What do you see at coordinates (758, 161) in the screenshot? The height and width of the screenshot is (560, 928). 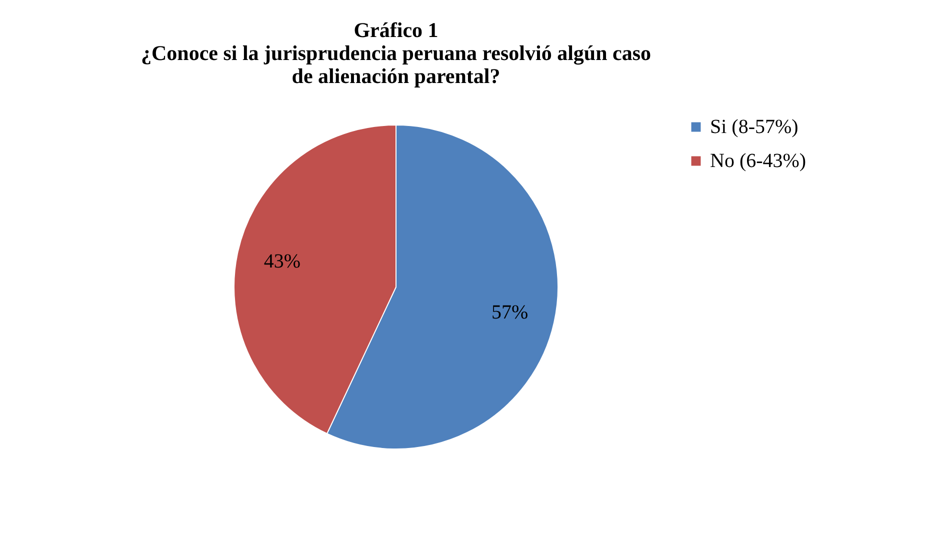 I see `legend-label: No (6-43%)` at bounding box center [758, 161].